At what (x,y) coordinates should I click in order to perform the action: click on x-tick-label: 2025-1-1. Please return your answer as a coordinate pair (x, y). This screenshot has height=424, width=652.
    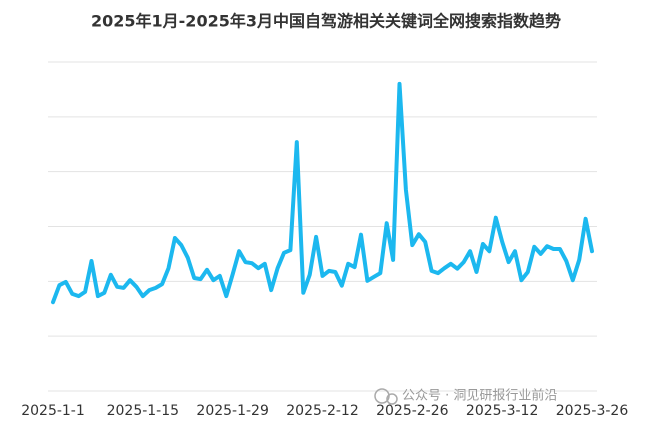
    Looking at the image, I should click on (53, 411).